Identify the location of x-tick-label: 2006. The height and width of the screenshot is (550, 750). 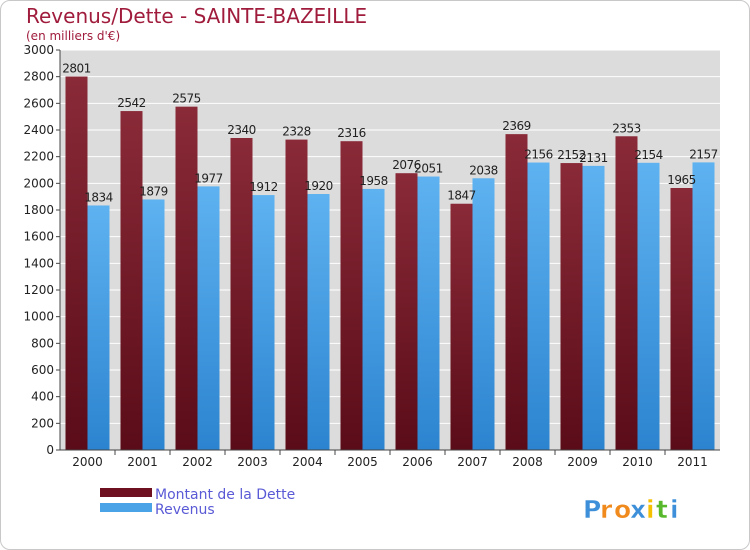
(417, 462).